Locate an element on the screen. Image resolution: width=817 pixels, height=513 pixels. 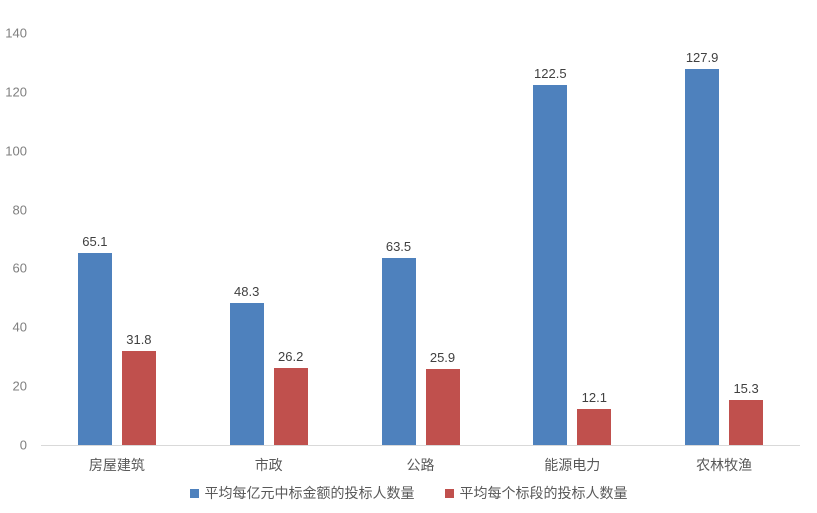
legend-swatch-blue-icon is located at coordinates (194, 493).